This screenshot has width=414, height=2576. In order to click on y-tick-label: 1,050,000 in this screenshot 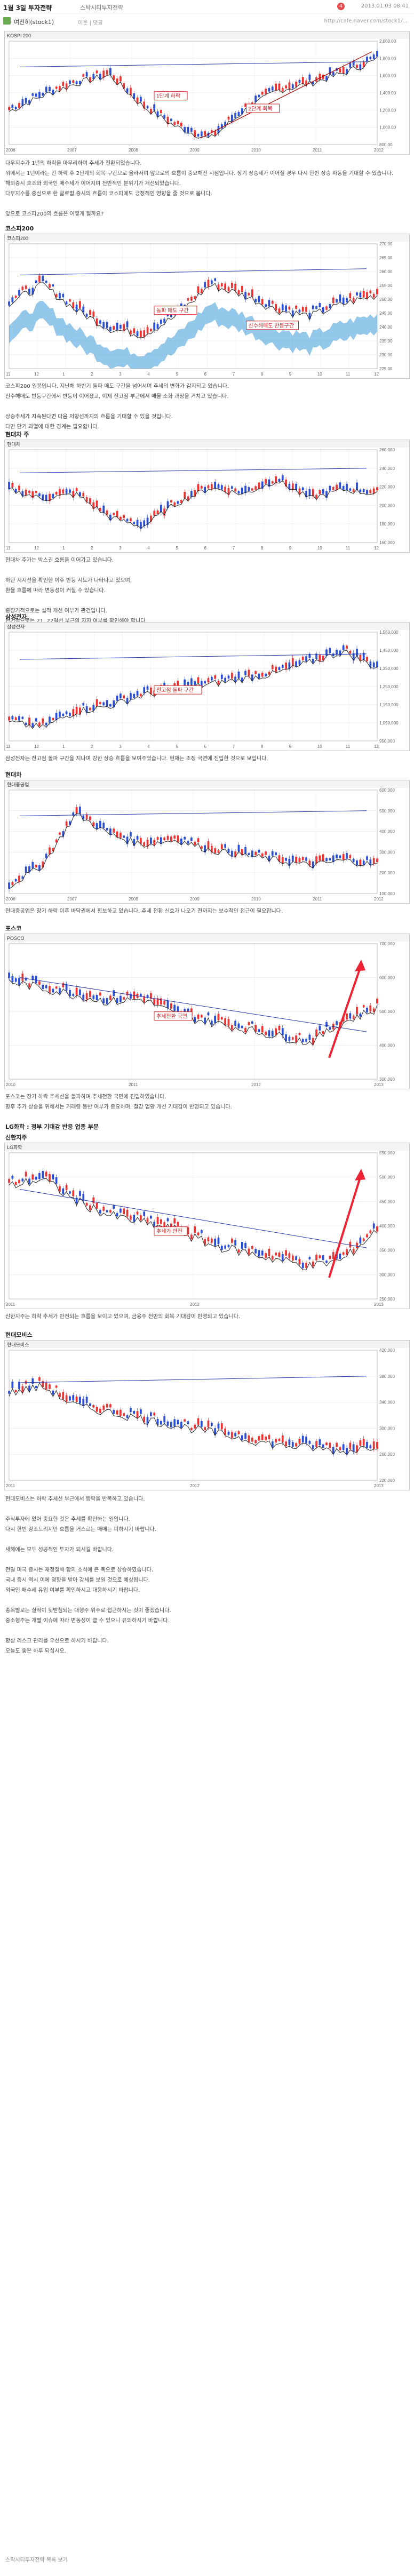, I will do `click(389, 723)`.